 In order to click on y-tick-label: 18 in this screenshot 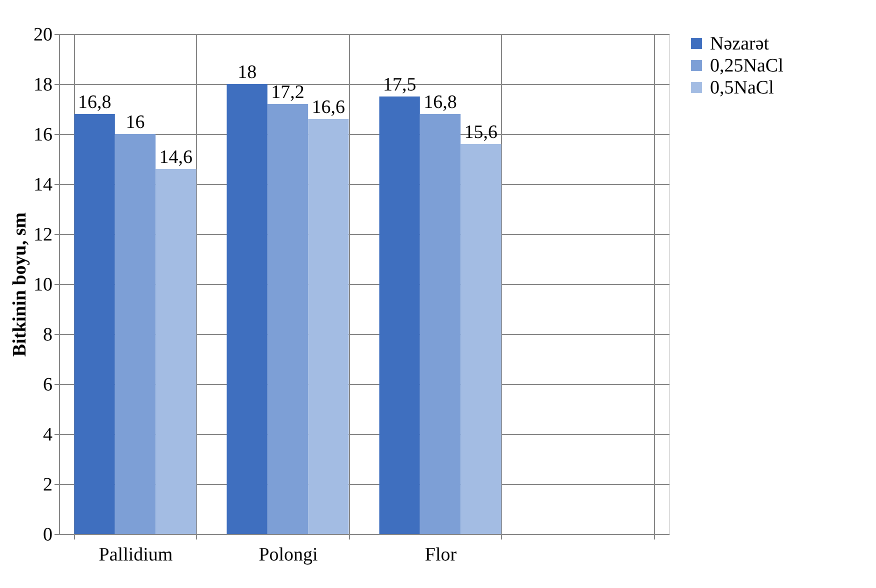, I will do `click(43, 85)`.